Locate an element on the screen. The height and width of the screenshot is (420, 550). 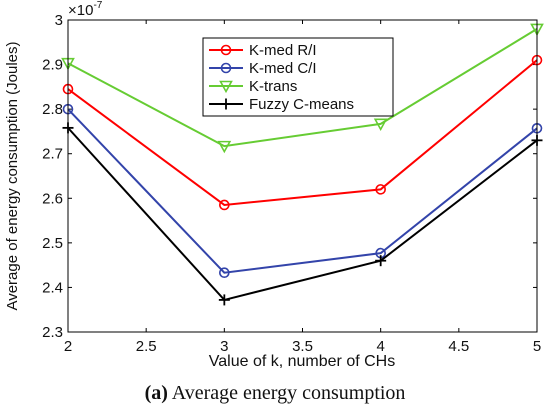
x-tick-label: 4 is located at coordinates (380, 346).